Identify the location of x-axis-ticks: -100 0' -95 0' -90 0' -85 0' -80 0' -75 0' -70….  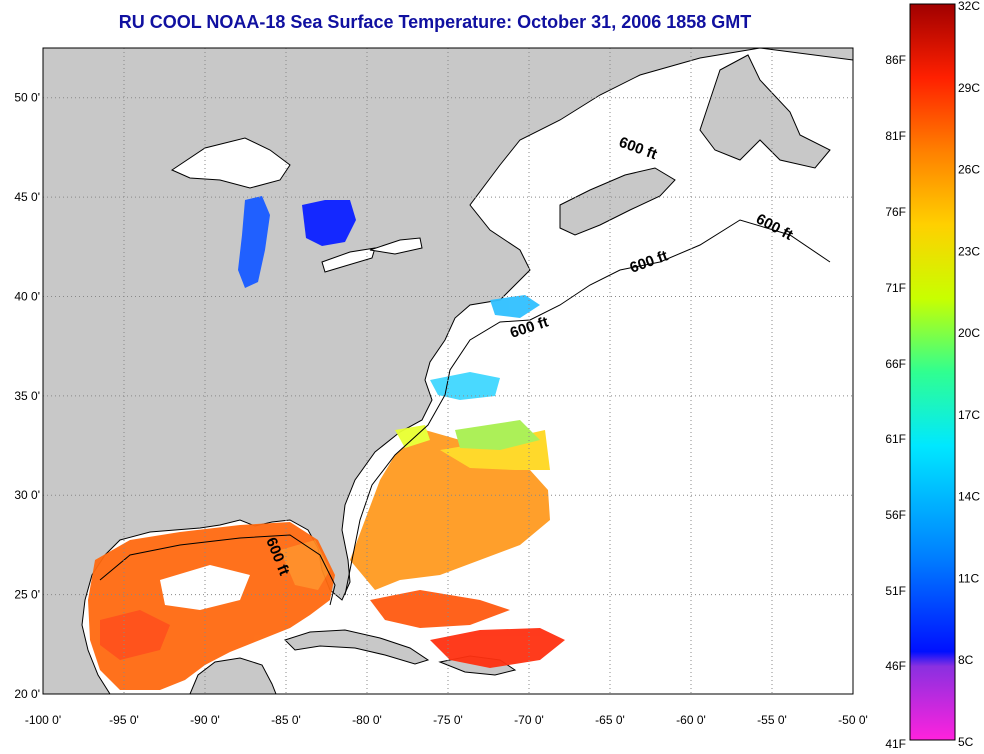
(446, 720).